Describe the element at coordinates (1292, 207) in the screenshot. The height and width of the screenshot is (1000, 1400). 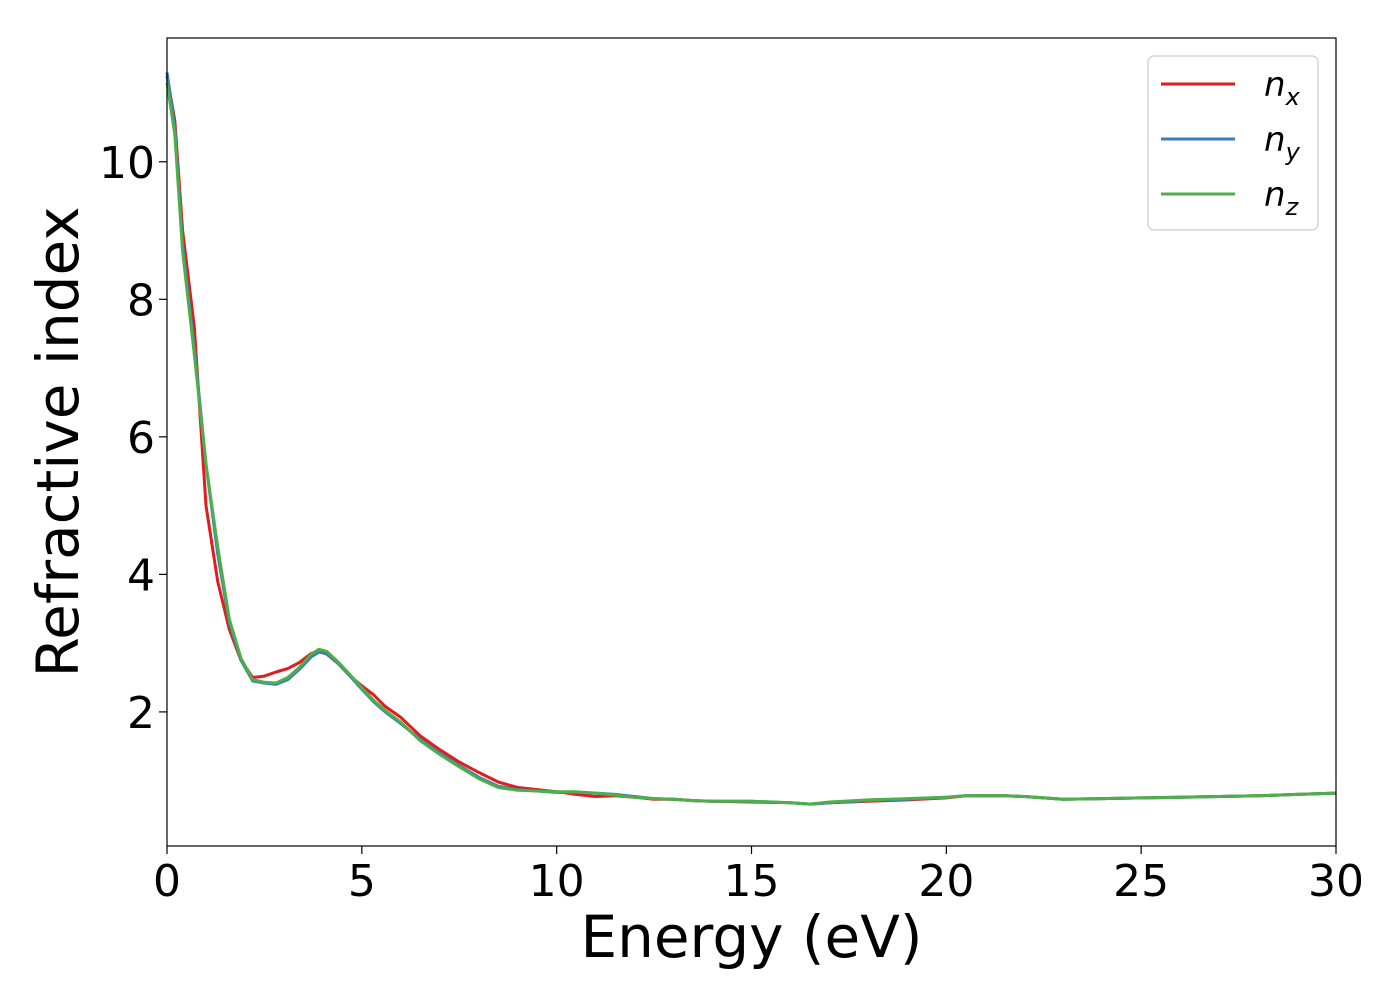
I see `legend-label-subscript: z` at that location.